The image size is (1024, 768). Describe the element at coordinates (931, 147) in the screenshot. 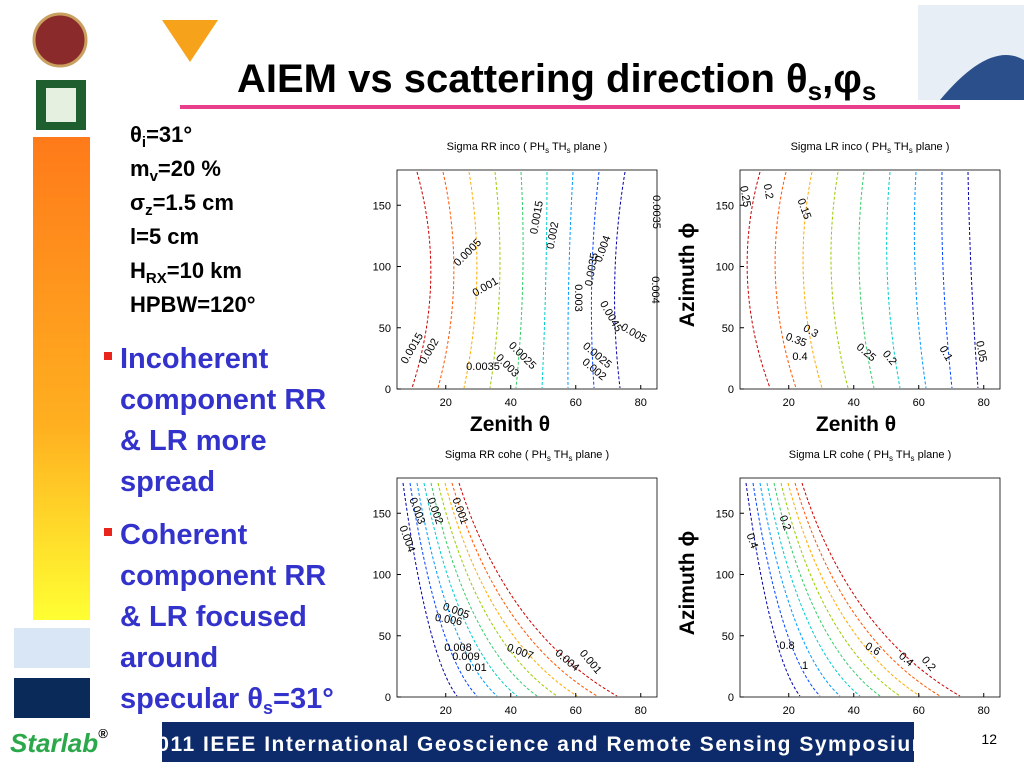

I see `plot-title-part: plane )` at that location.